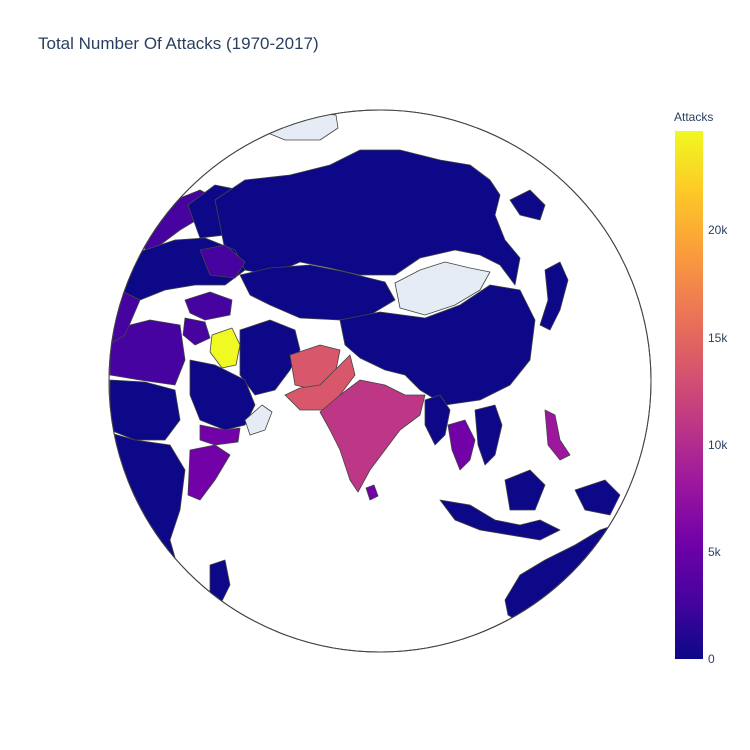 The image size is (750, 750). I want to click on region-pakistan, so click(320, 382).